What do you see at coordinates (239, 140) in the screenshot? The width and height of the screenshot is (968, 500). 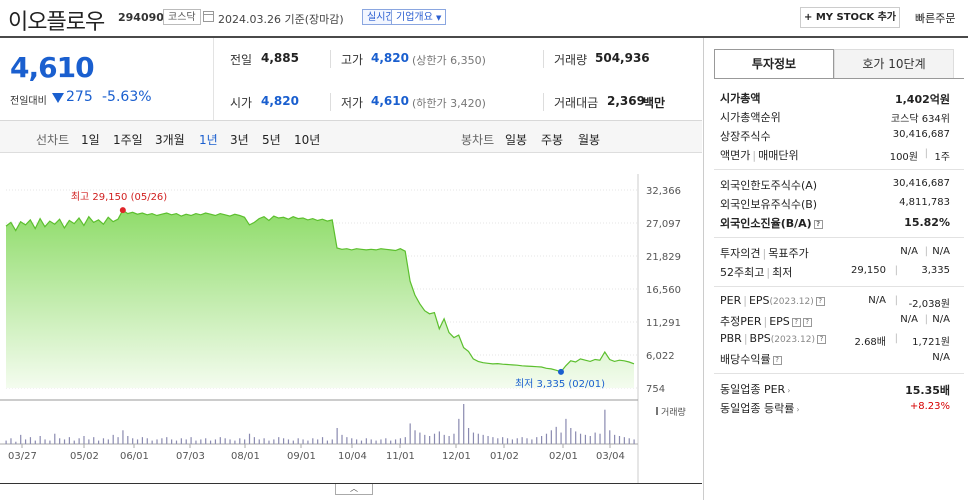 I see `period-3y: 3년` at bounding box center [239, 140].